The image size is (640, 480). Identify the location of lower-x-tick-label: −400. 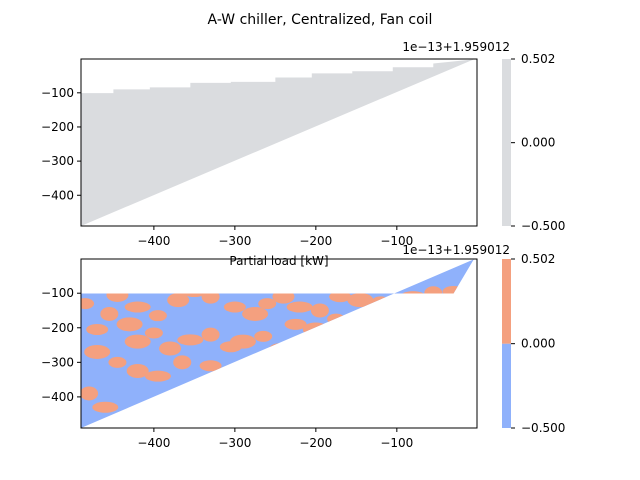
(153, 443).